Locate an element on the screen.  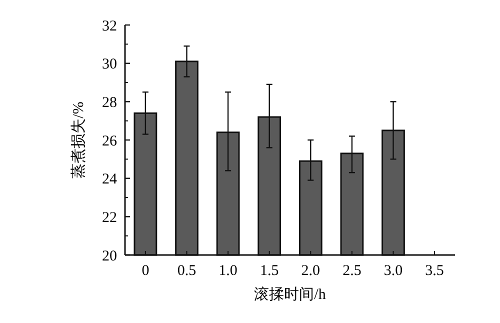
x-tick-label: 2.5 is located at coordinates (352, 271).